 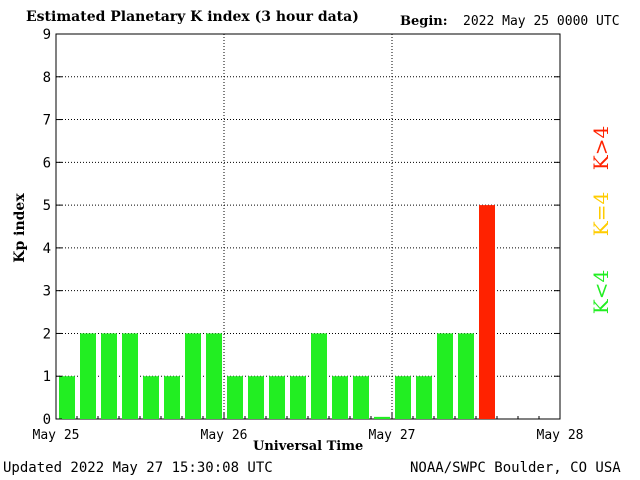 What do you see at coordinates (47, 35) in the screenshot?
I see `y-tick-label: 9` at bounding box center [47, 35].